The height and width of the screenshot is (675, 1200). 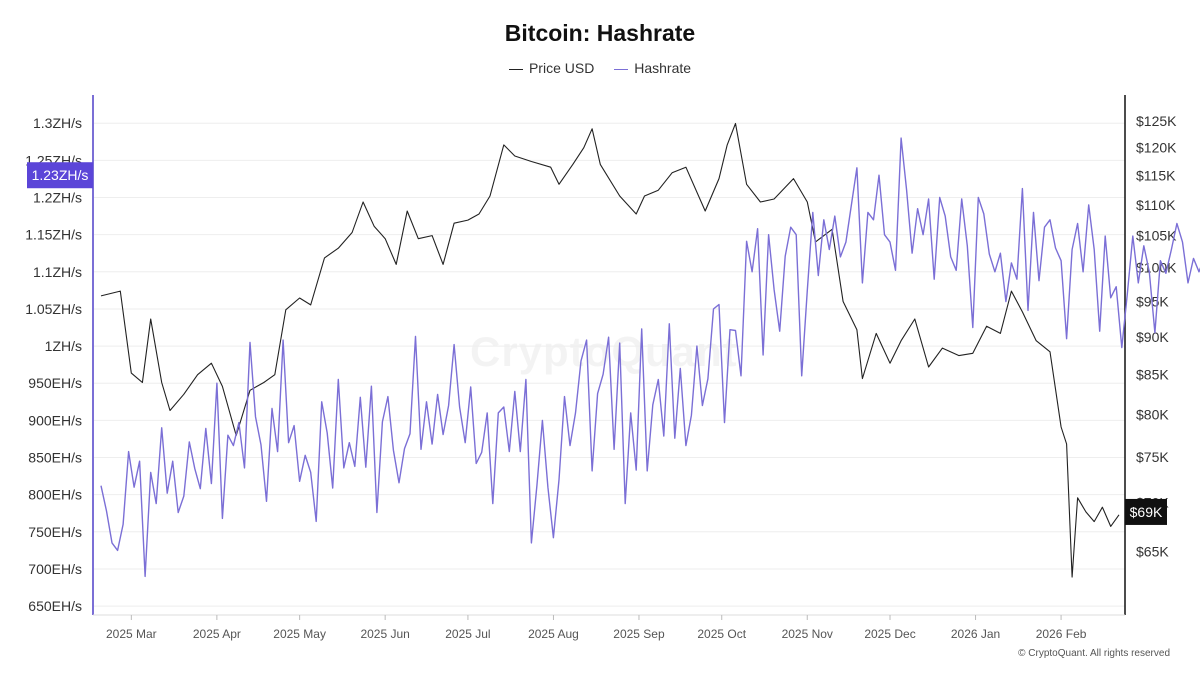 What do you see at coordinates (515, 69) in the screenshot?
I see `legend-swatch-price` at bounding box center [515, 69].